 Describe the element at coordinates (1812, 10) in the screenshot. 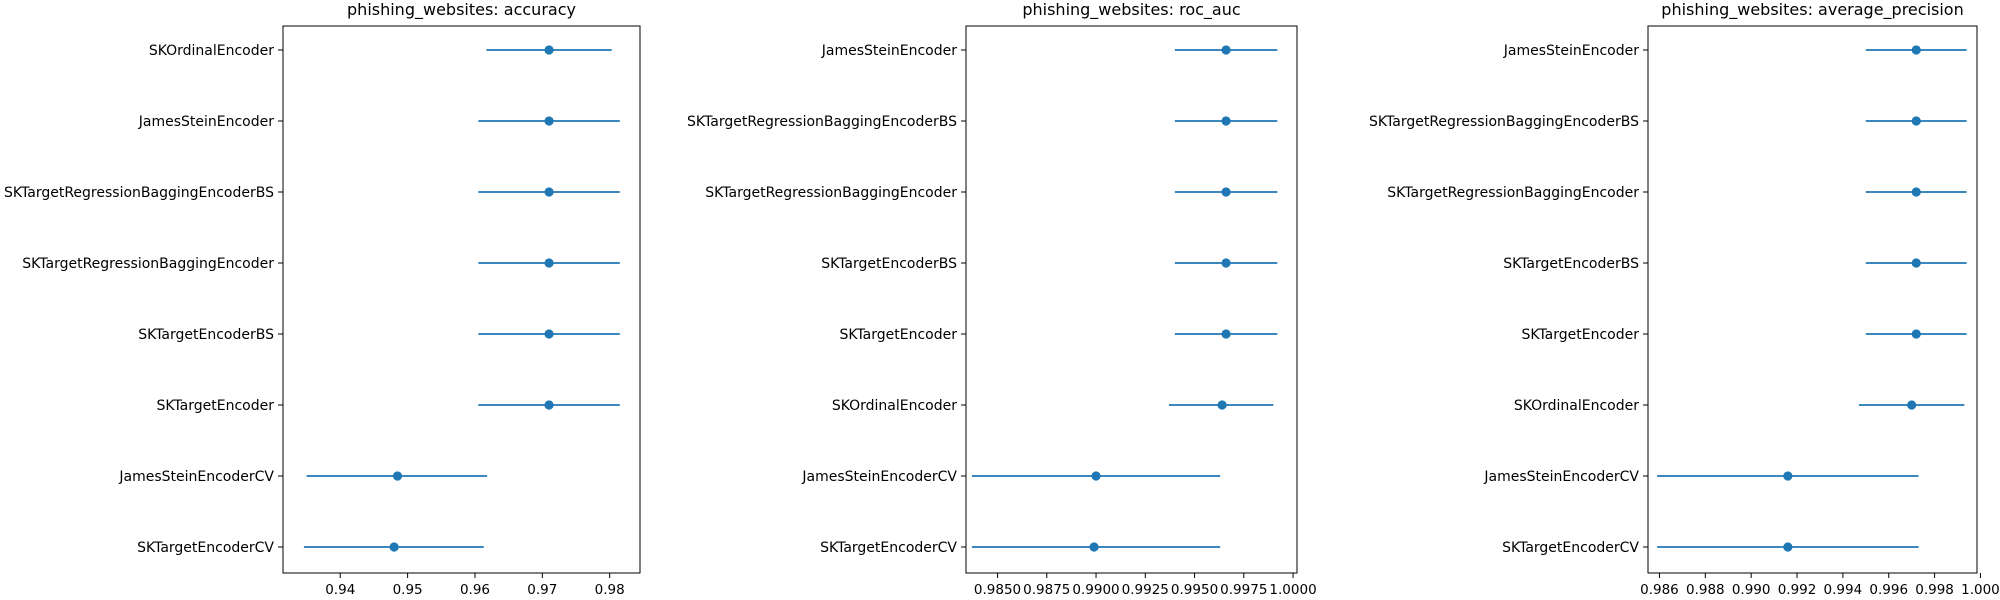

I see `subplot-title: phishing_websites: average_precision` at that location.